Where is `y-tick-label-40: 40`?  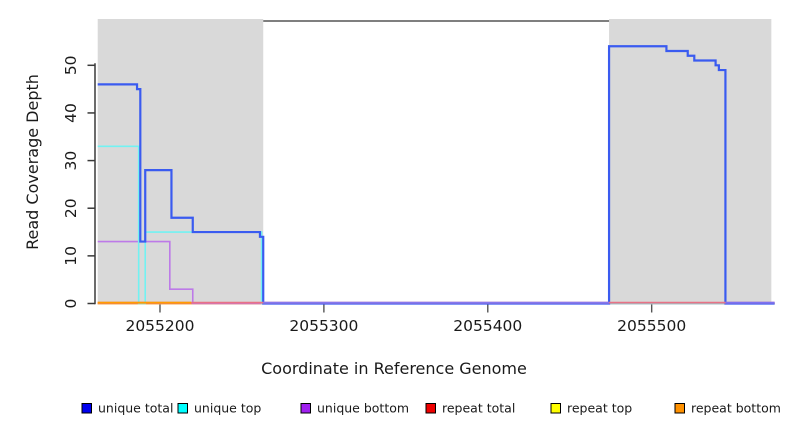
y-tick-label-40: 40 is located at coordinates (71, 113).